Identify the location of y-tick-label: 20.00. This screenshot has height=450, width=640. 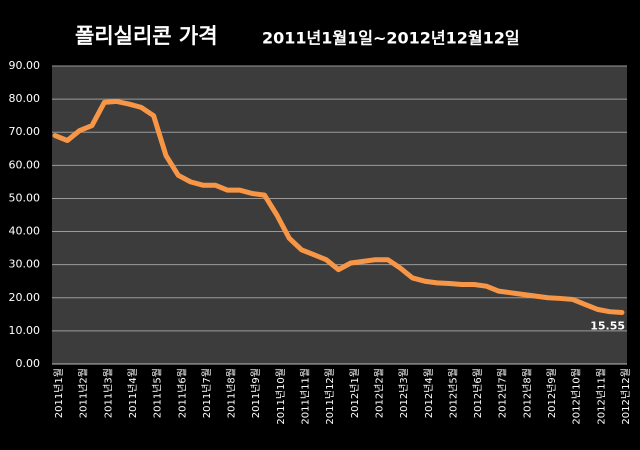
(25, 297).